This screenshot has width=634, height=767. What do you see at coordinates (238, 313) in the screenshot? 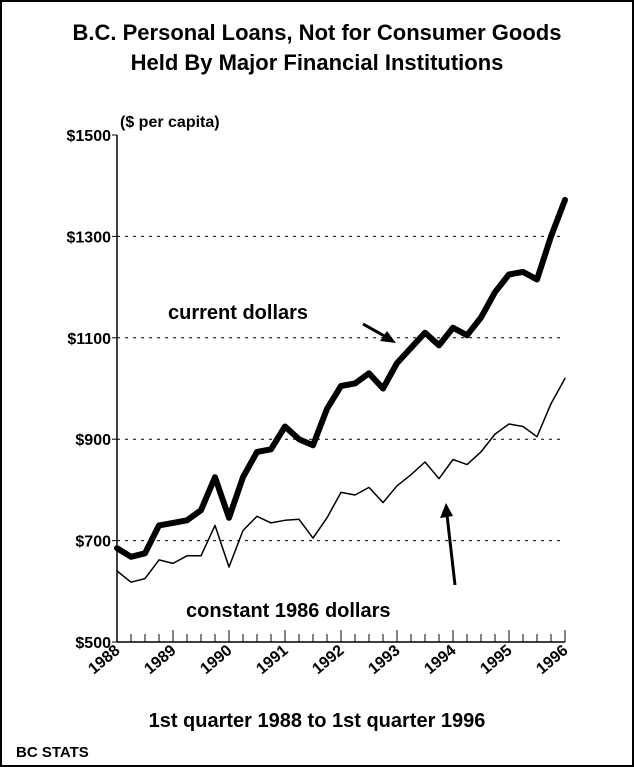
I see `series-label: current dollars` at bounding box center [238, 313].